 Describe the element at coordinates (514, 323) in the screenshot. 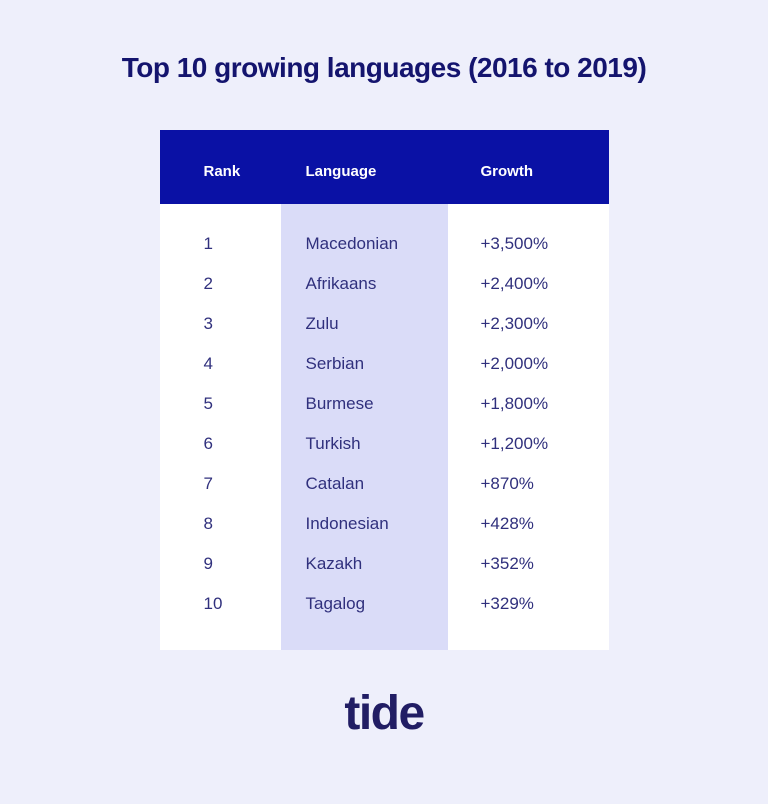

I see `growth-cell: +2,300%` at that location.